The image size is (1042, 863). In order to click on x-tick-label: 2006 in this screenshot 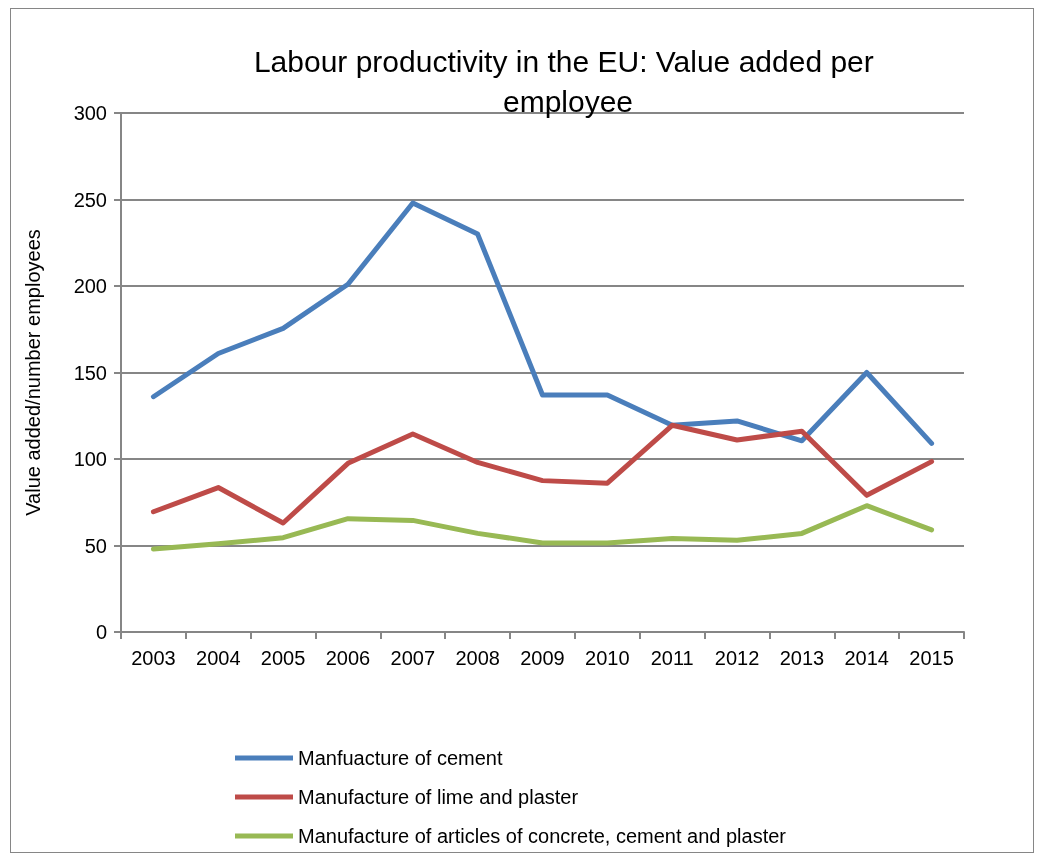, I will do `click(348, 658)`.